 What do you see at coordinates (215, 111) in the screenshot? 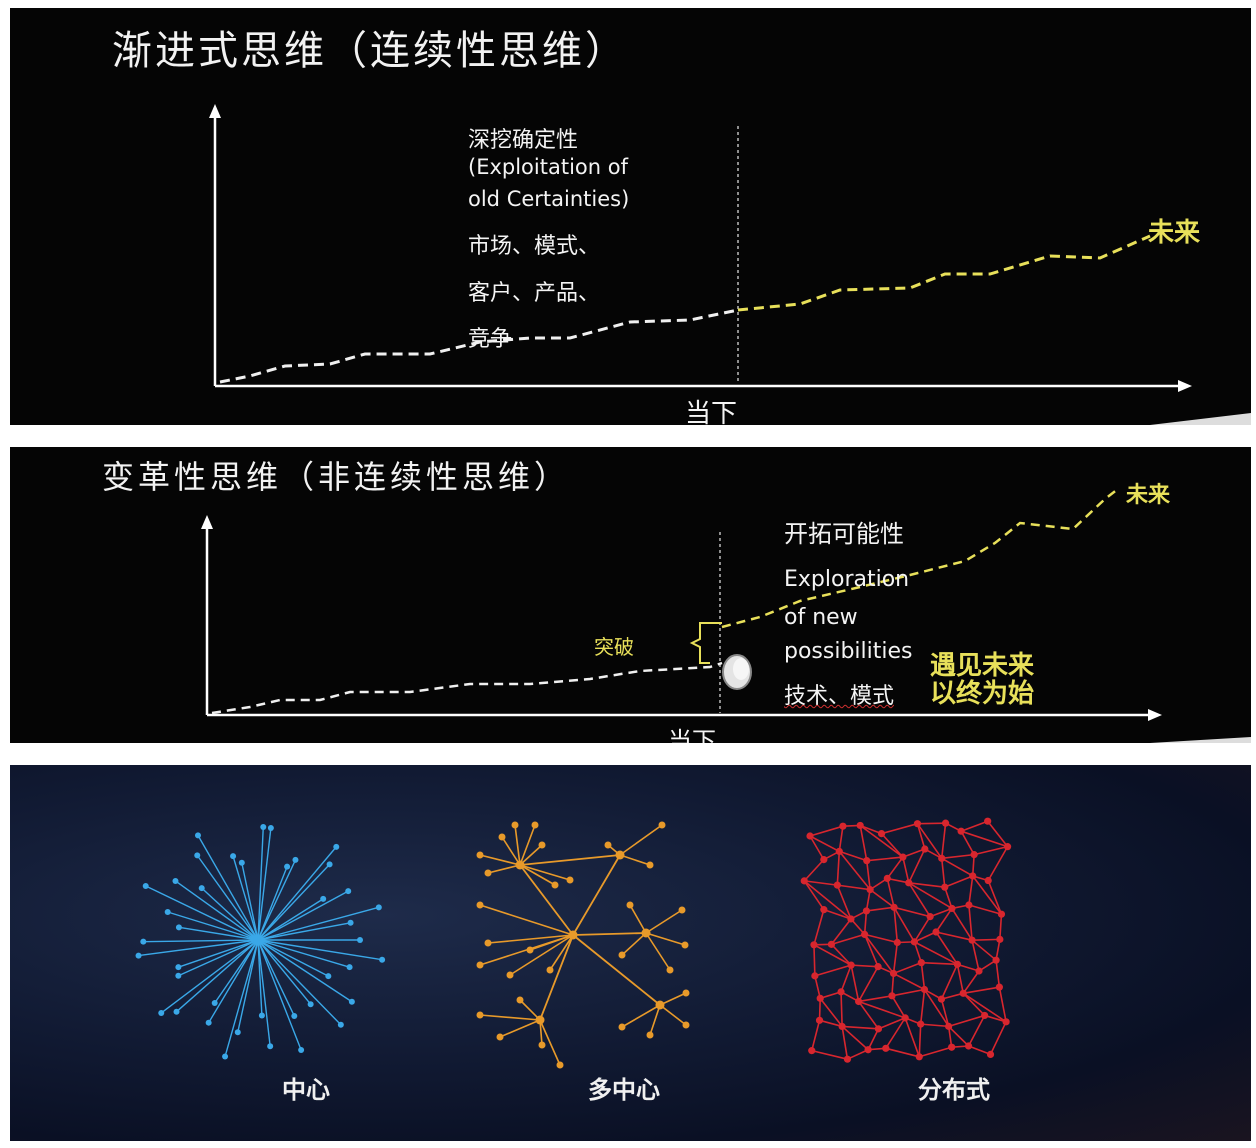
I see `y-axis-arrow` at bounding box center [215, 111].